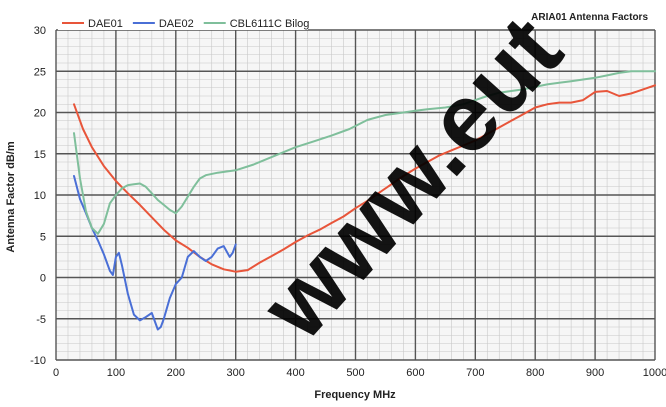 The height and width of the screenshot is (407, 666). What do you see at coordinates (595, 373) in the screenshot?
I see `x-tick-label: 900` at bounding box center [595, 373].